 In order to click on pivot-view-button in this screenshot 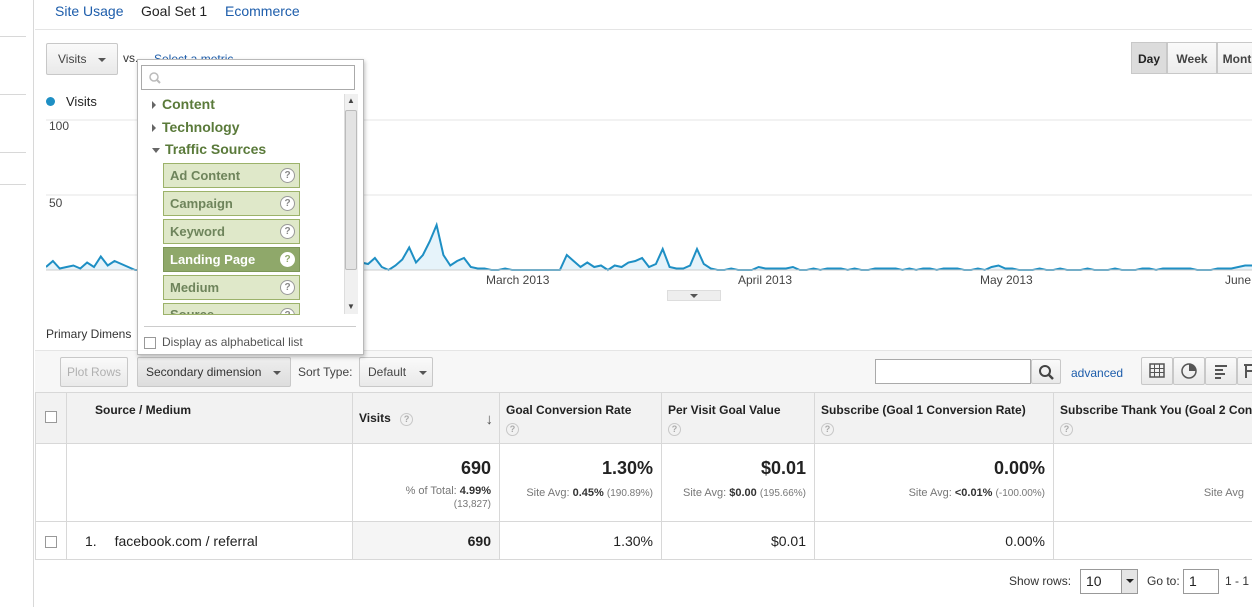, I will do `click(1244, 371)`.